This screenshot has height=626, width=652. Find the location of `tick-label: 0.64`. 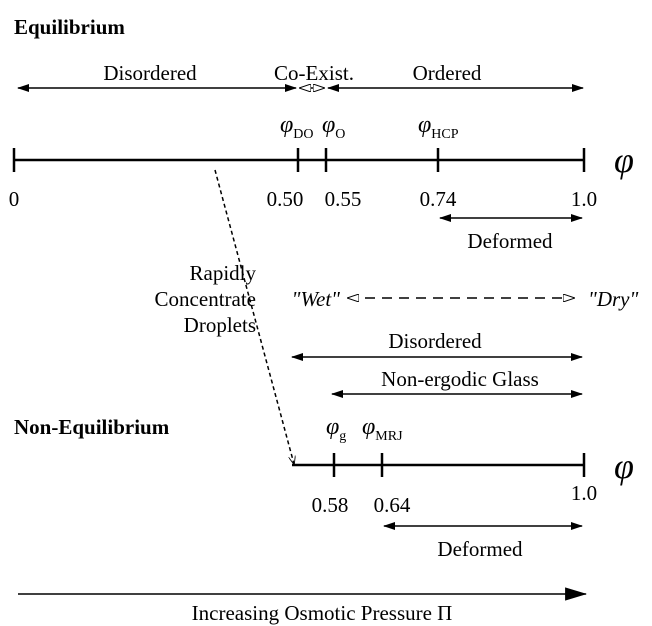

tick-label: 0.64 is located at coordinates (392, 505).